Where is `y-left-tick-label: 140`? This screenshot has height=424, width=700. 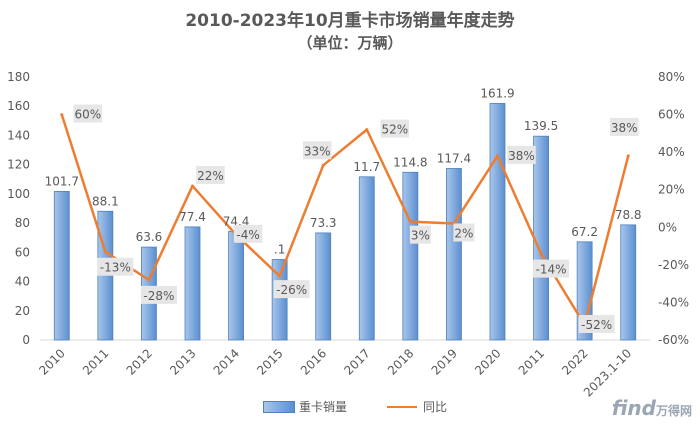 y-left-tick-label: 140 is located at coordinates (18, 135).